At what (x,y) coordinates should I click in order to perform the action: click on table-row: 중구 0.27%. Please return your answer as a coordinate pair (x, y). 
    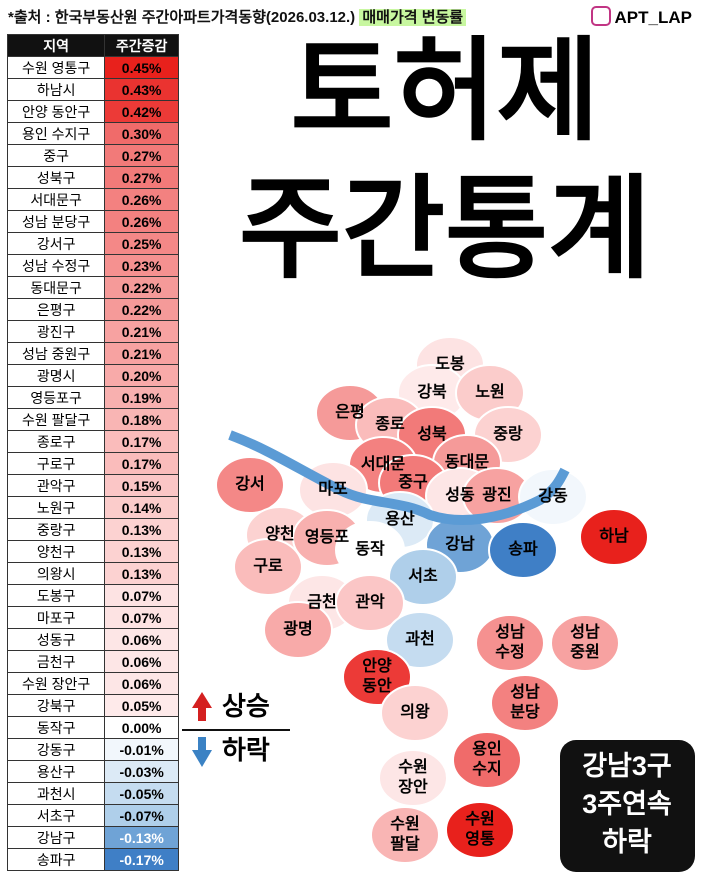
    Looking at the image, I should click on (92, 155).